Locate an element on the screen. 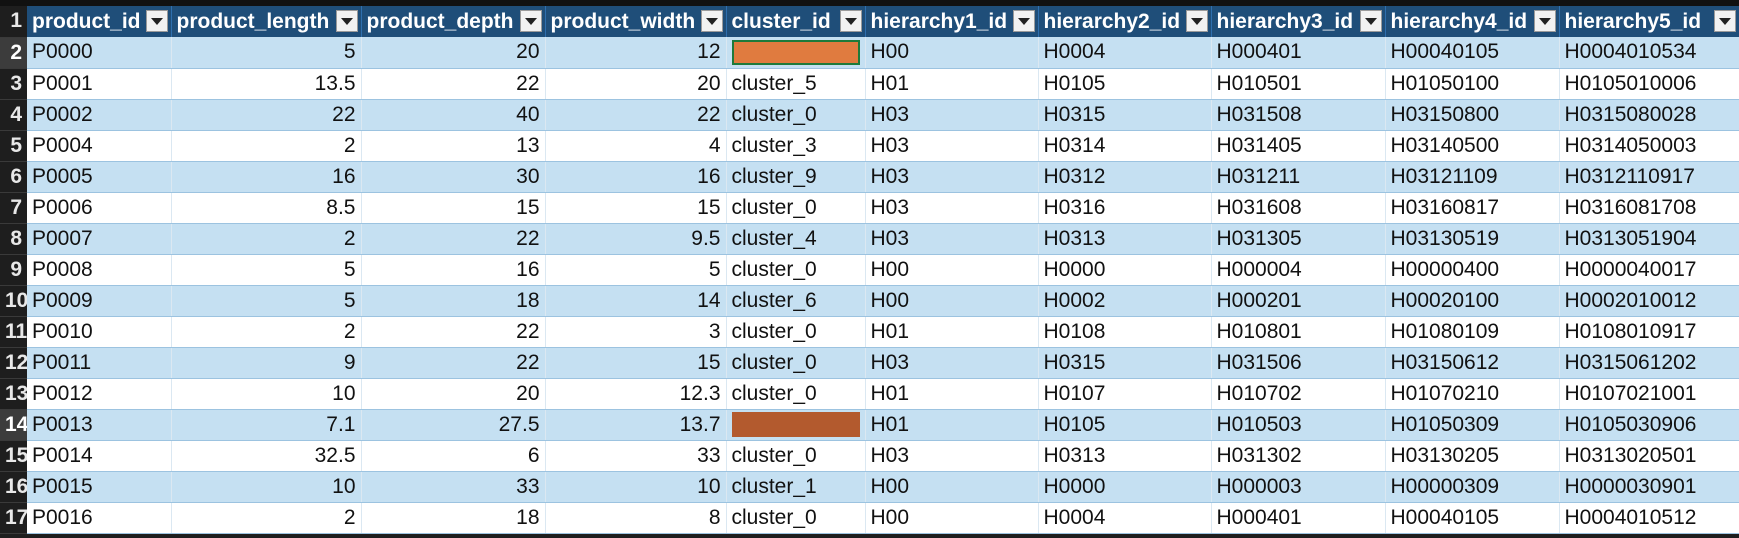  cell-h3: H031405 is located at coordinates (1298, 146).